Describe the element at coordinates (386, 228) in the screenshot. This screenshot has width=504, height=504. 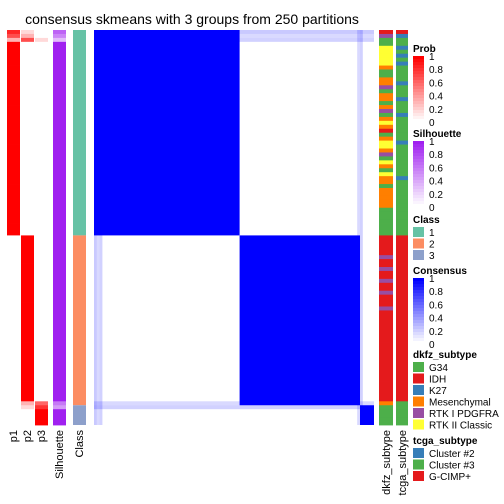
I see `dkfz-subtype-bar` at that location.